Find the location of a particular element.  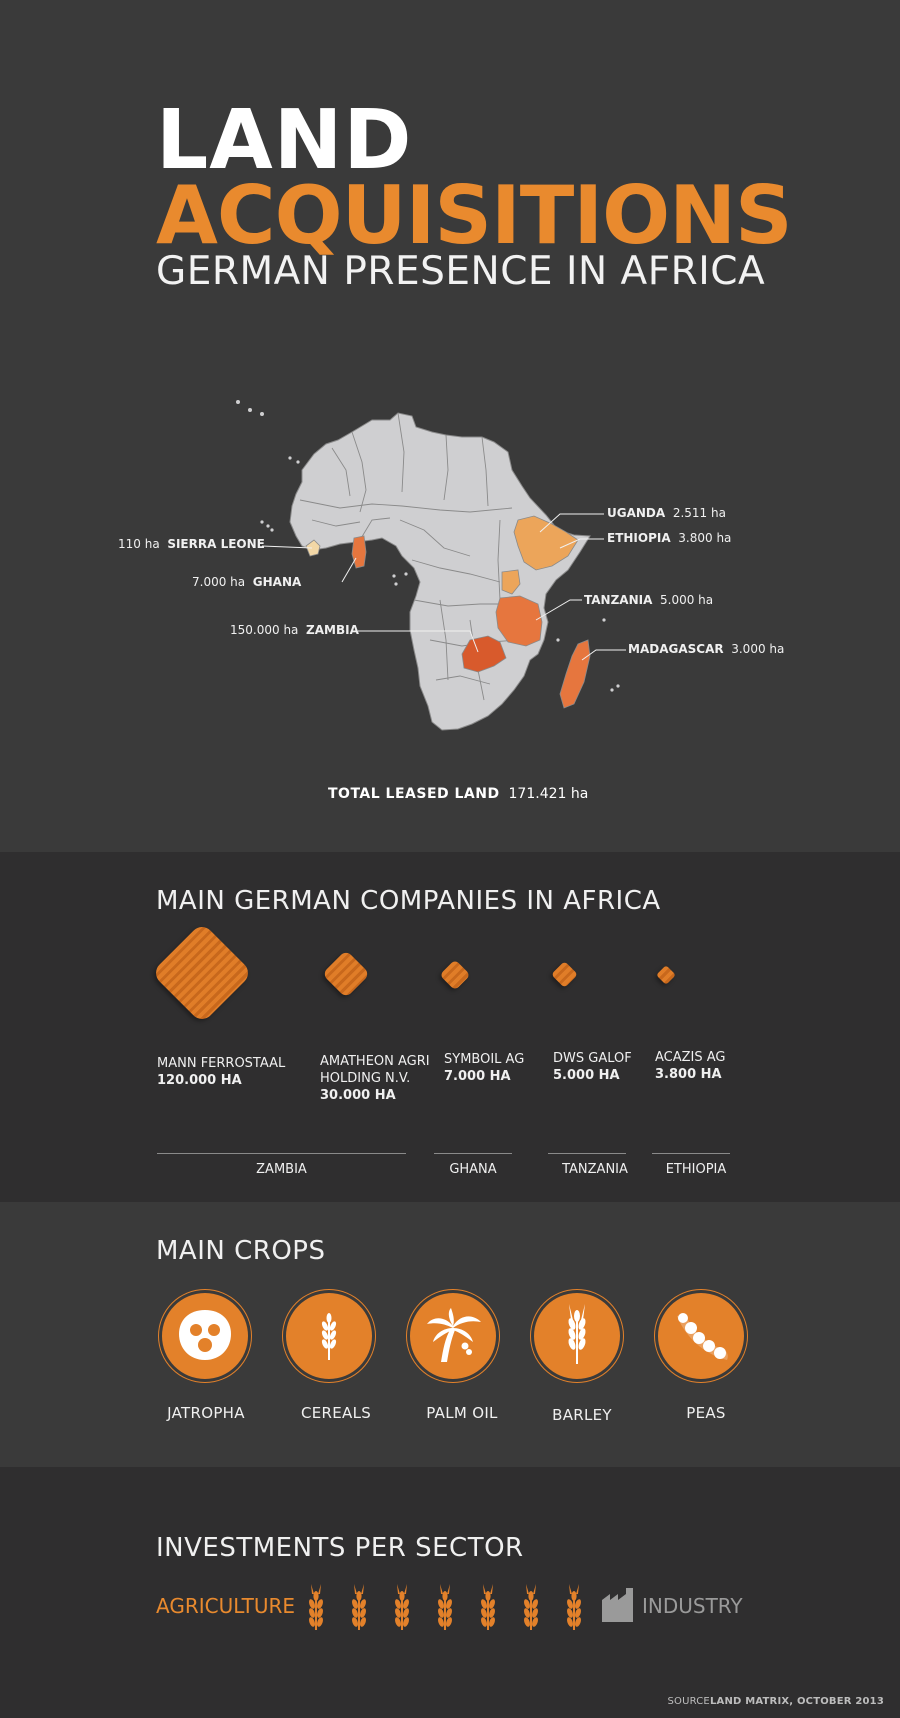

country-ethiopia: ETHIOPIA is located at coordinates (696, 1169).